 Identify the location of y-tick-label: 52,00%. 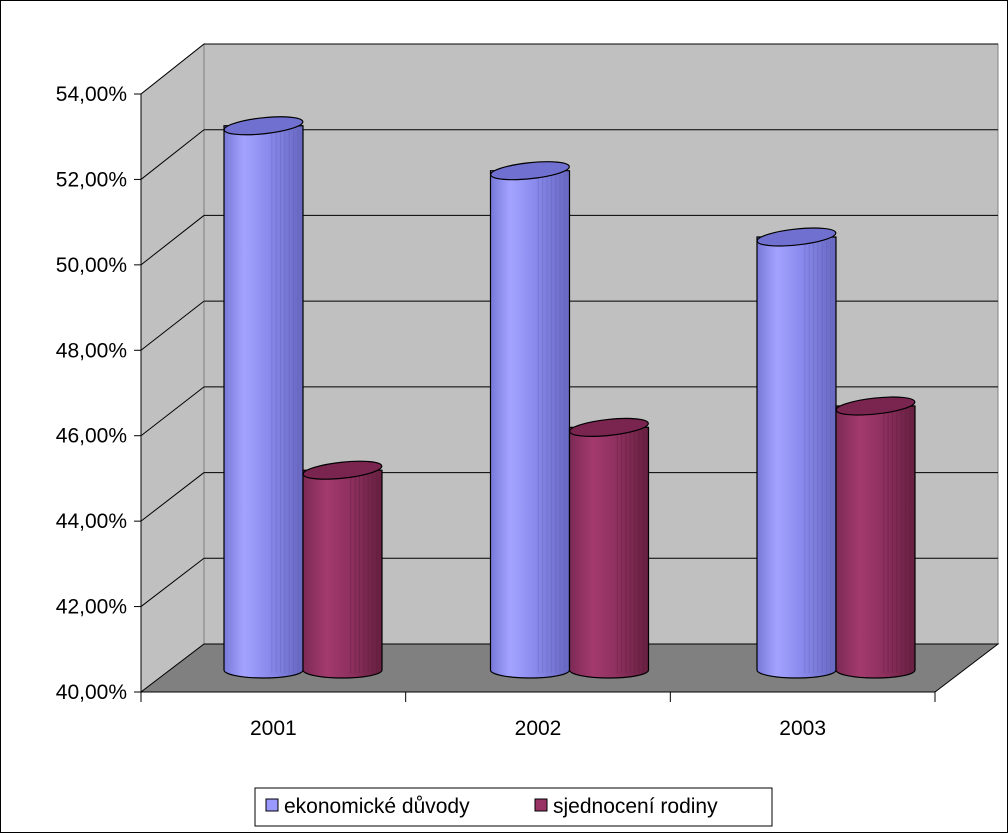
(91, 179).